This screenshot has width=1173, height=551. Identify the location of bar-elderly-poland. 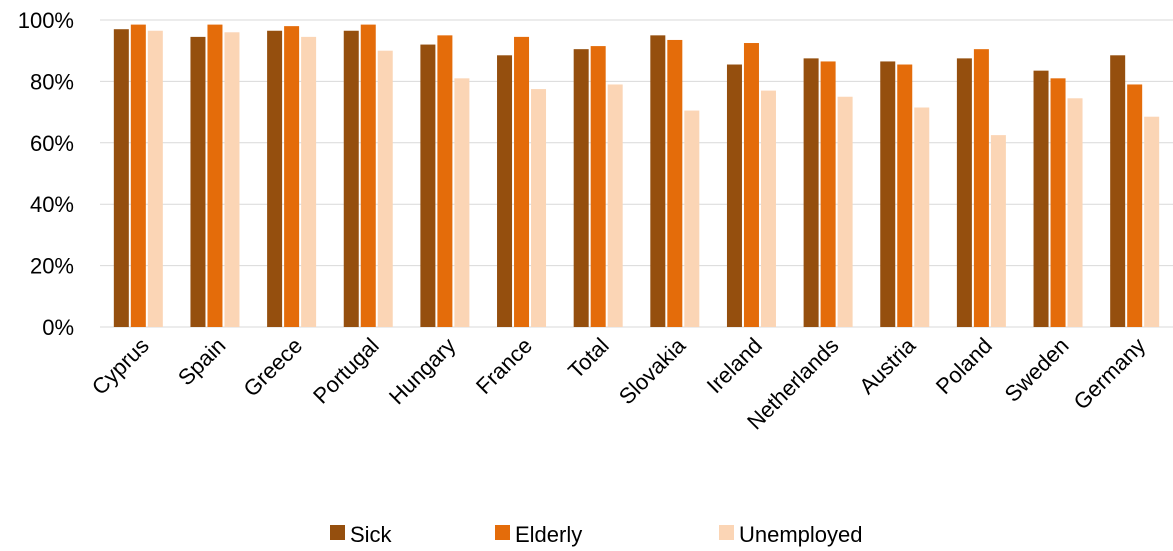
(981, 188).